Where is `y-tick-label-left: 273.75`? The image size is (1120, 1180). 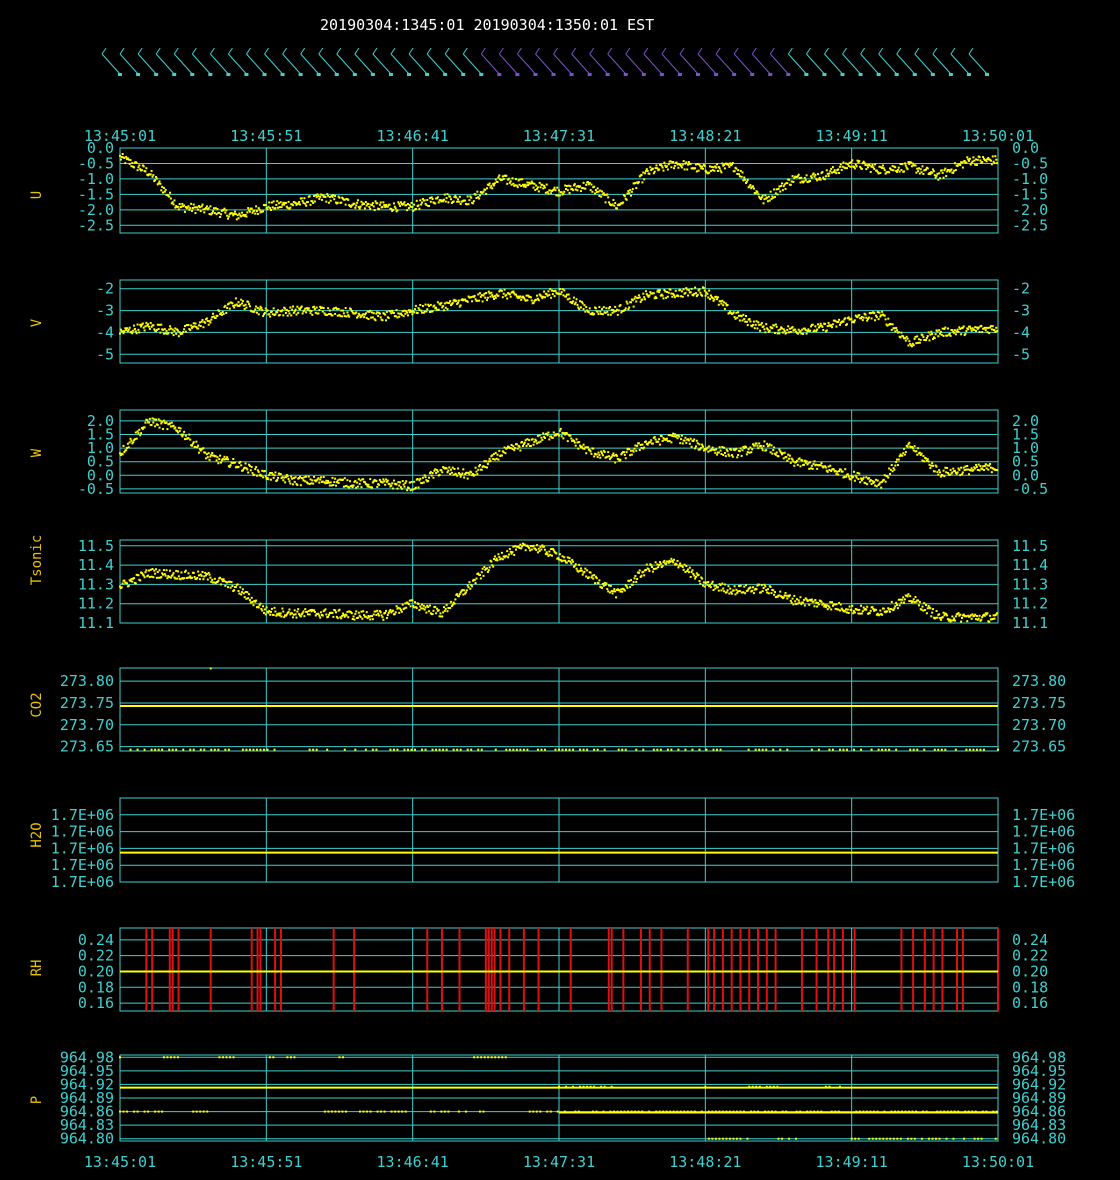
y-tick-label-left: 273.75 is located at coordinates (87, 703).